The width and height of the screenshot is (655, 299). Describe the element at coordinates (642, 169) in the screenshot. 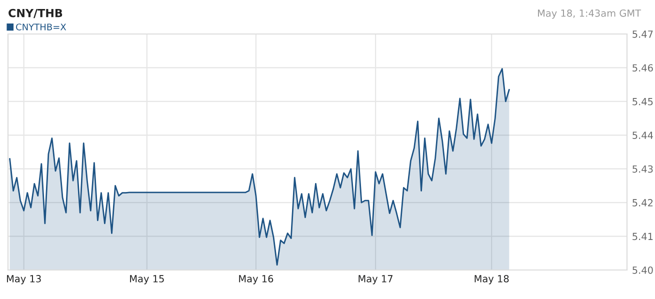

I see `y-tick-label: 5.43` at that location.